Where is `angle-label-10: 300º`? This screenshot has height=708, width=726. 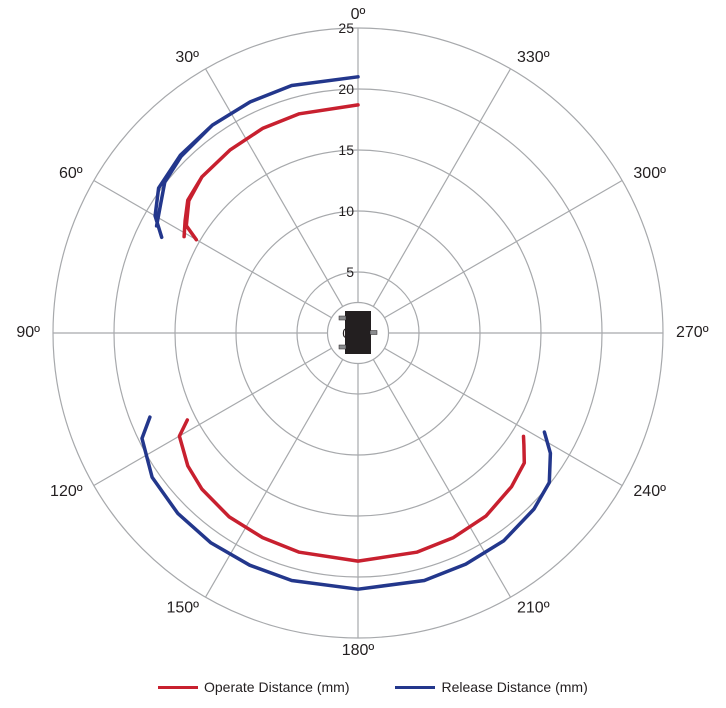
angle-label-10: 300º is located at coordinates (649, 173).